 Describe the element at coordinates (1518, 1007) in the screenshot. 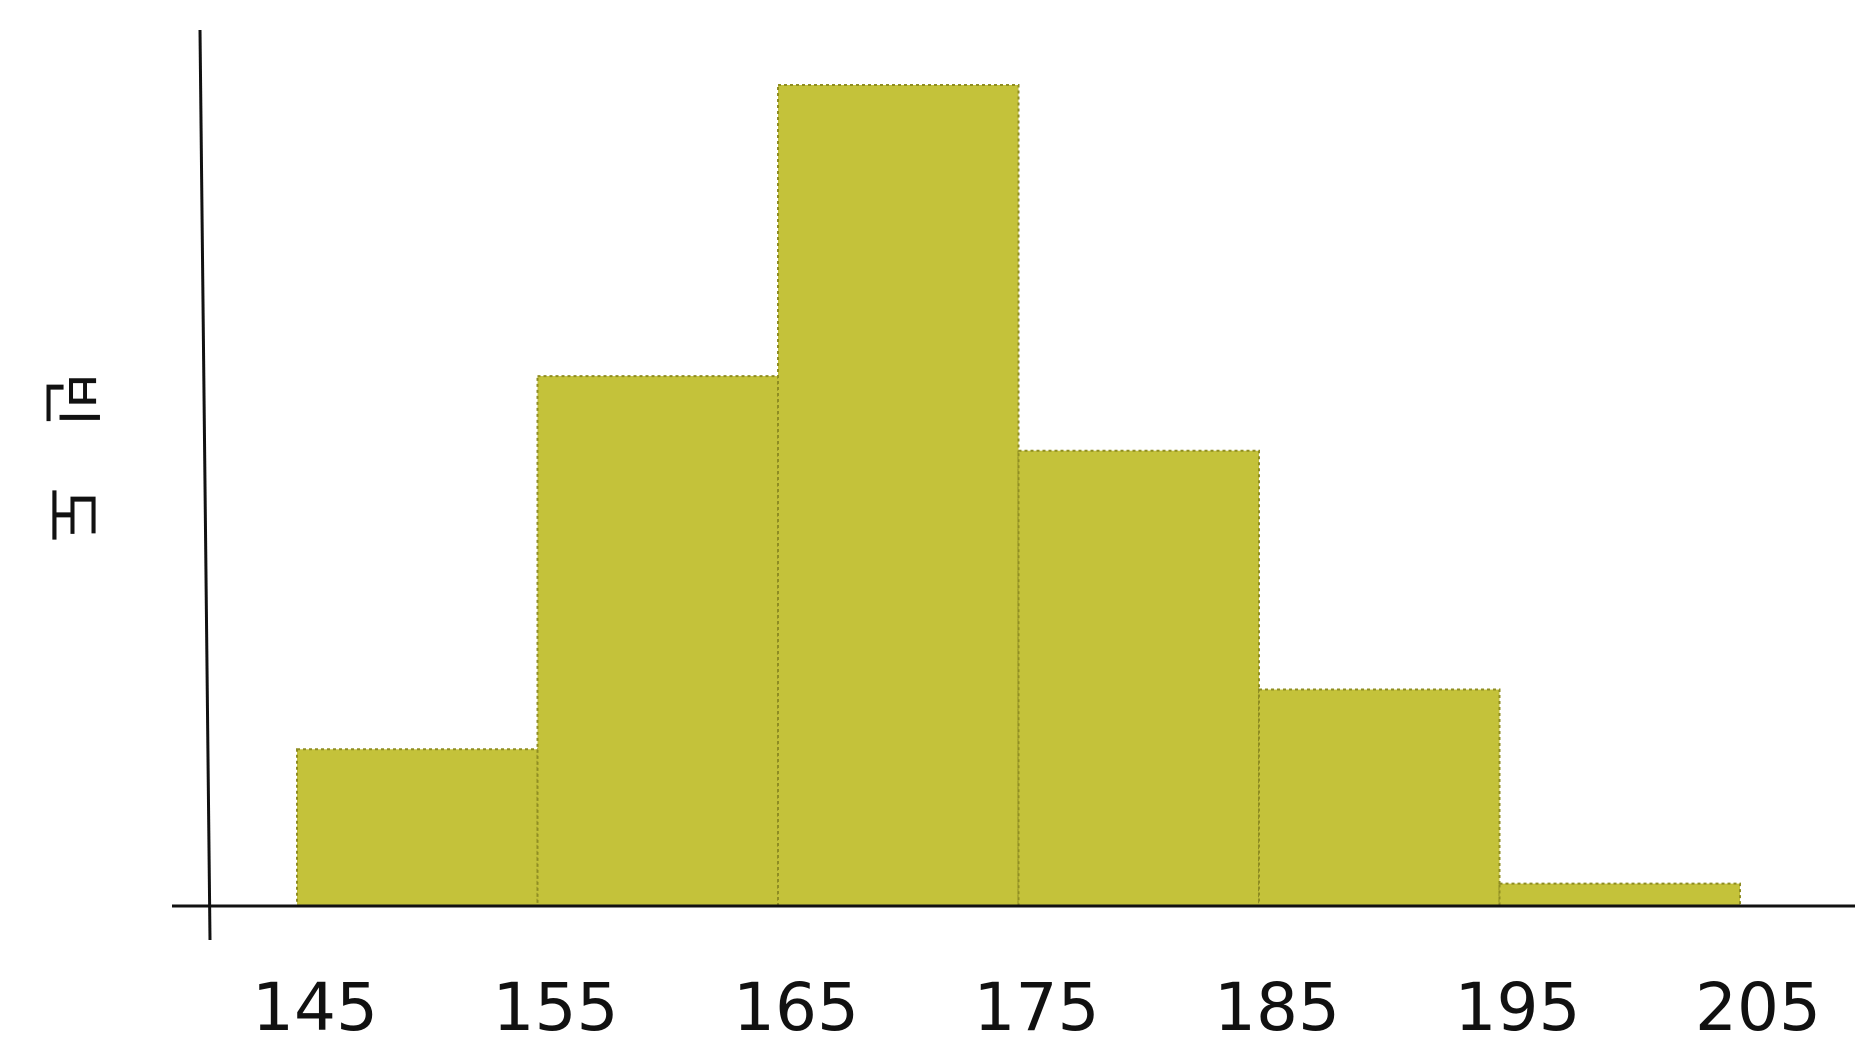

I see `x-tick-label: 195` at that location.